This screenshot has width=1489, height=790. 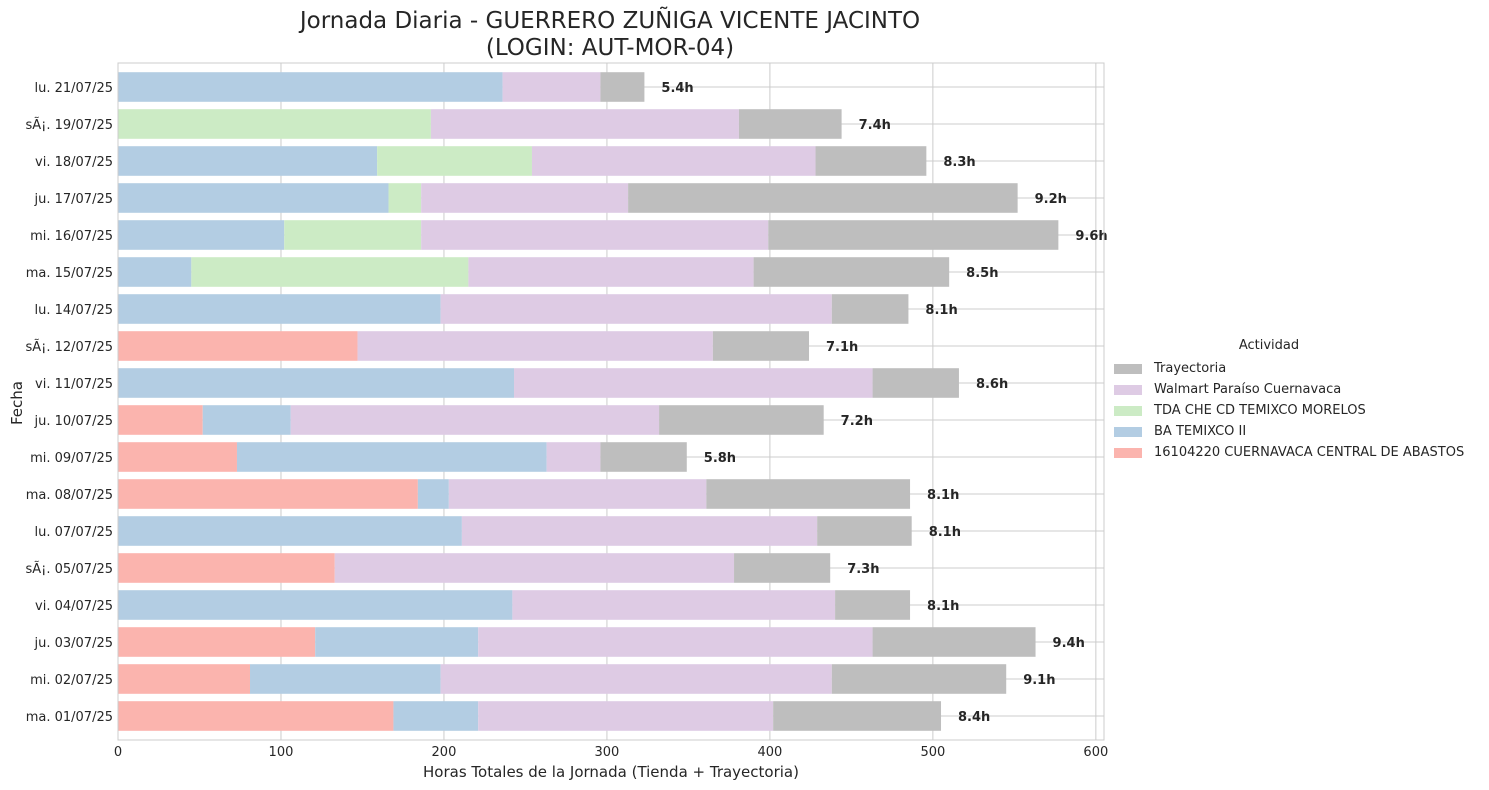 I want to click on y-tick-label: ma. 08/07/25, so click(x=69, y=495).